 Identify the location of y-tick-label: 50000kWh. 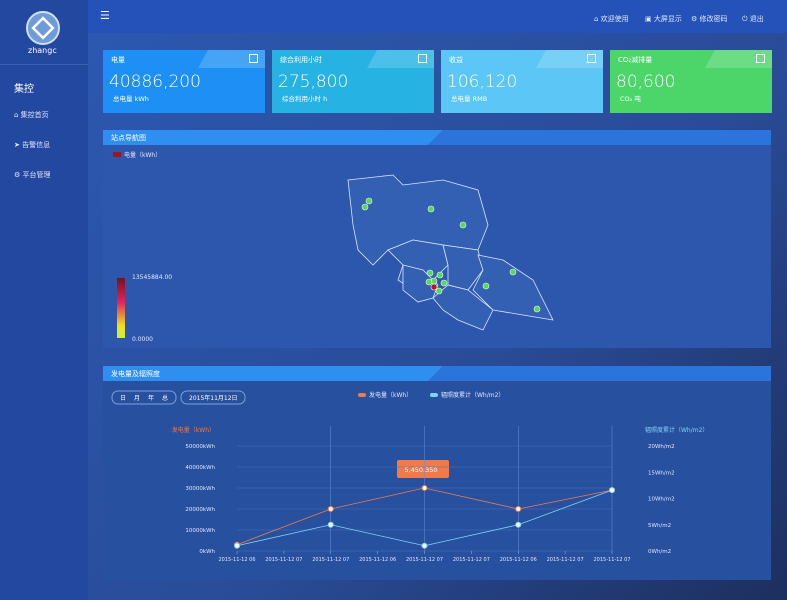
(200, 447).